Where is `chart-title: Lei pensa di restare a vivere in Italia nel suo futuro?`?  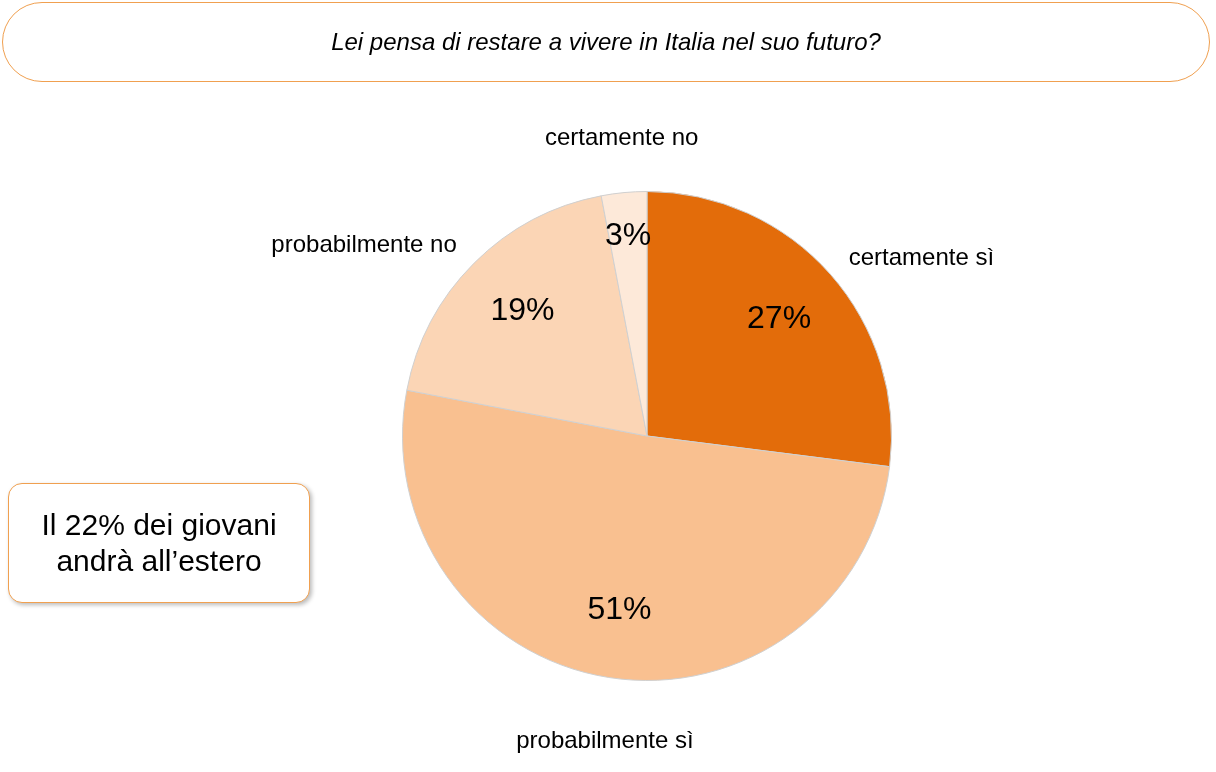
chart-title: Lei pensa di restare a vivere in Italia nel suo futuro? is located at coordinates (606, 42).